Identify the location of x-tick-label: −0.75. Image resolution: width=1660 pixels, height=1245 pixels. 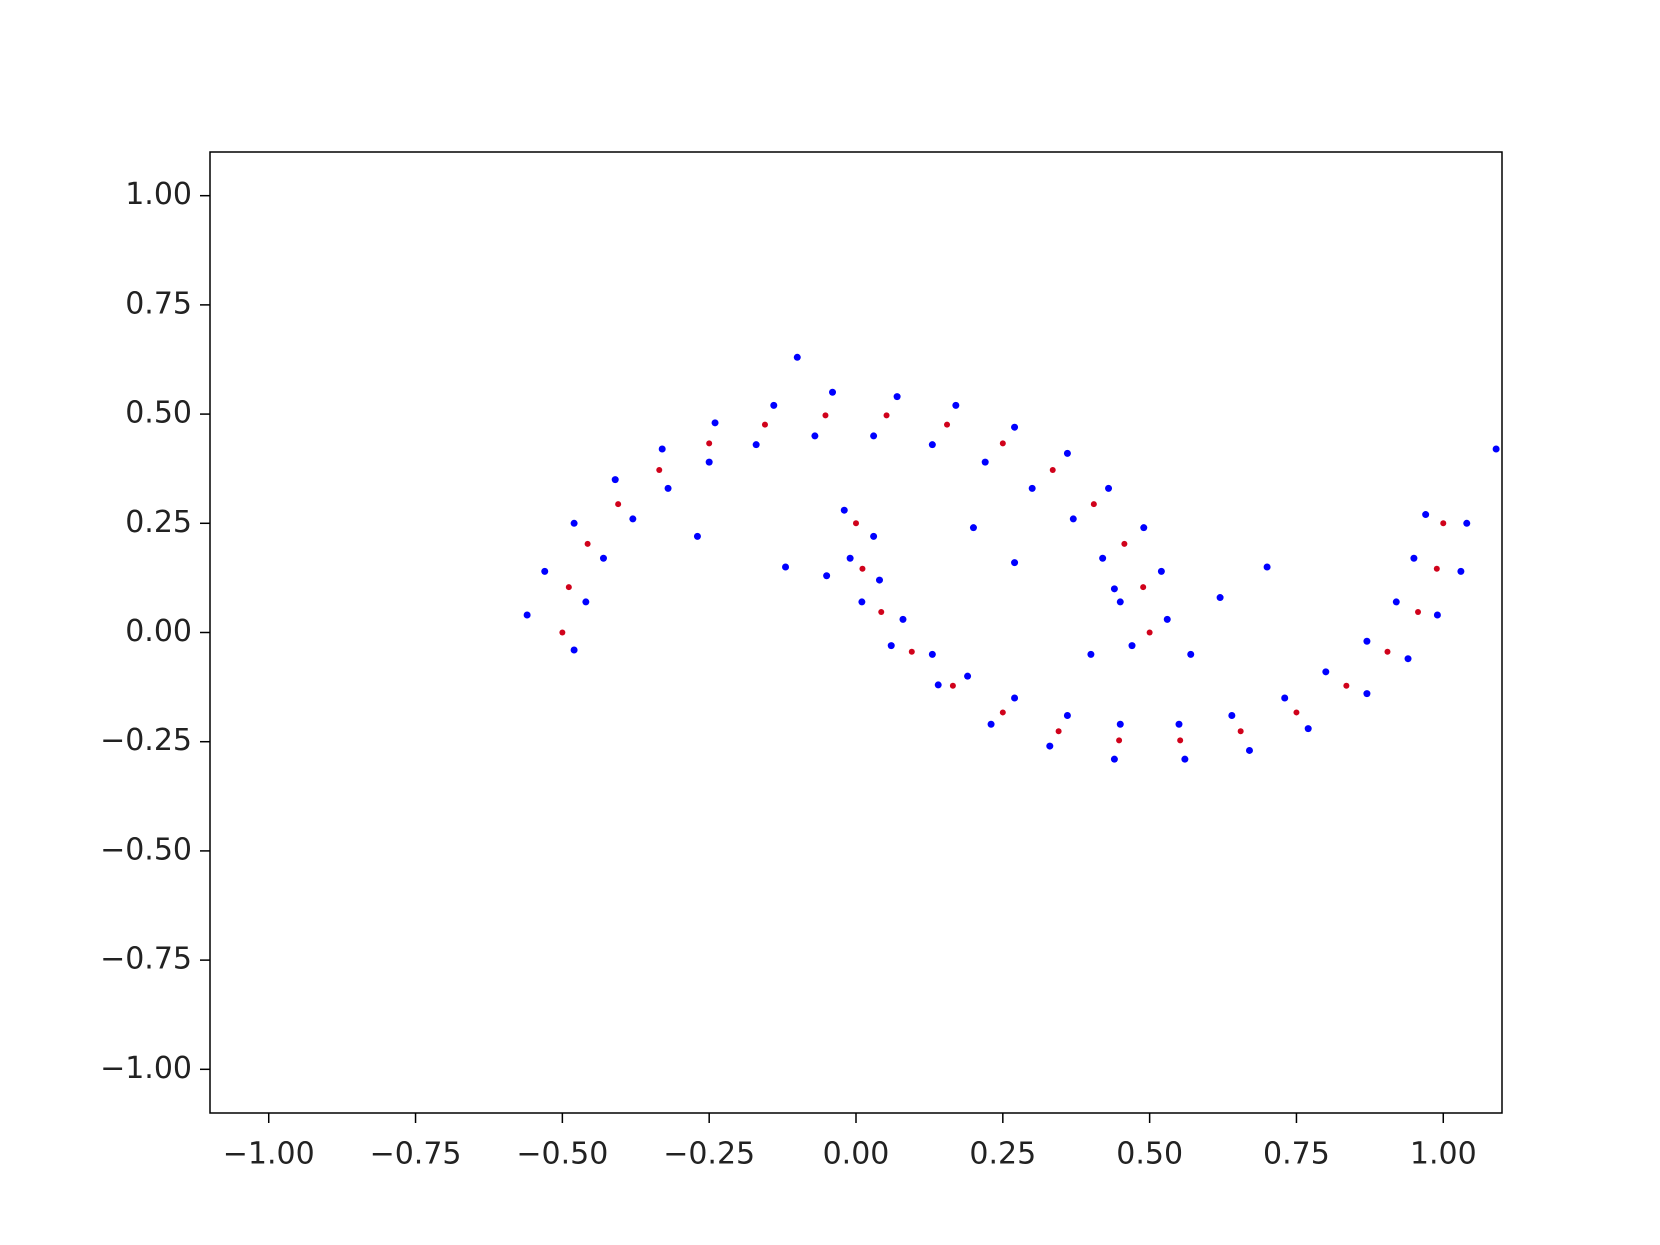
(416, 1154).